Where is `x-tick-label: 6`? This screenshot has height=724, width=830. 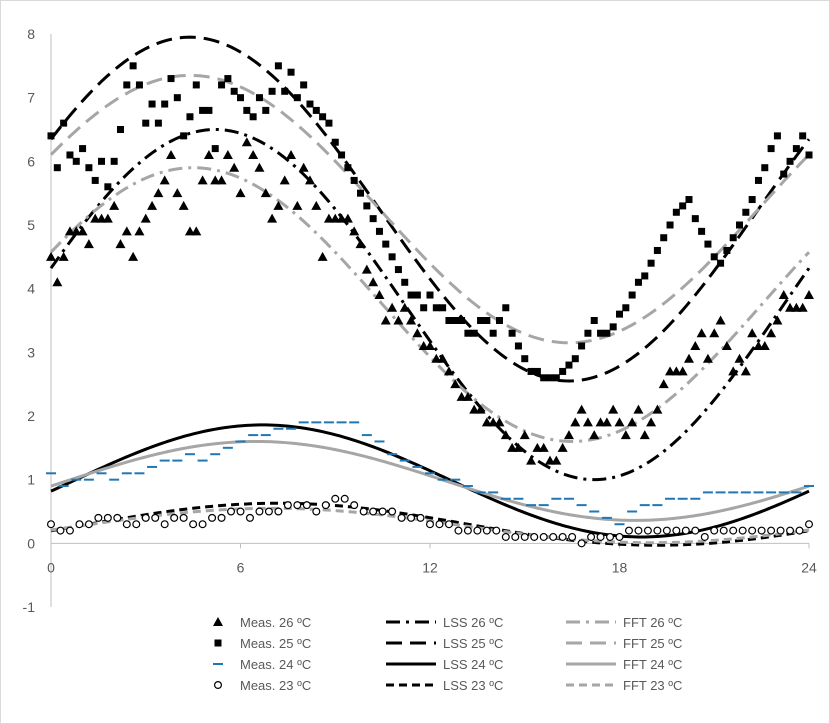
x-tick-label: 6 is located at coordinates (241, 567).